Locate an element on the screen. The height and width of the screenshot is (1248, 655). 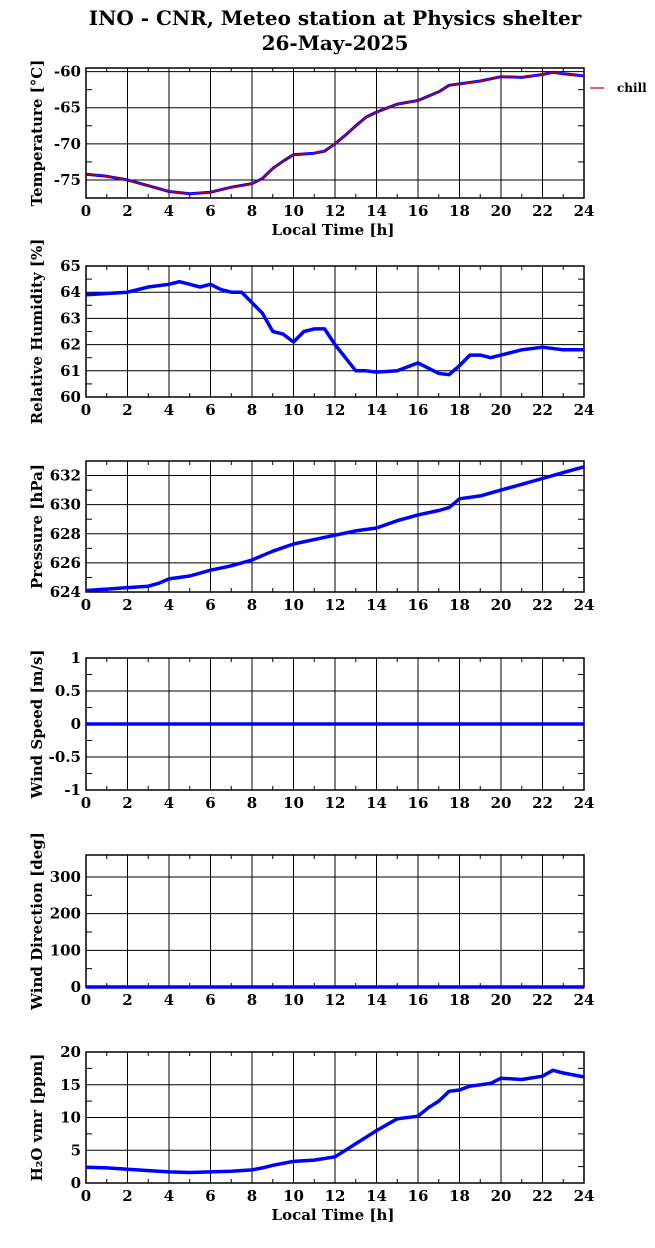
wind_direction-xtick-label: 24 is located at coordinates (584, 1000).